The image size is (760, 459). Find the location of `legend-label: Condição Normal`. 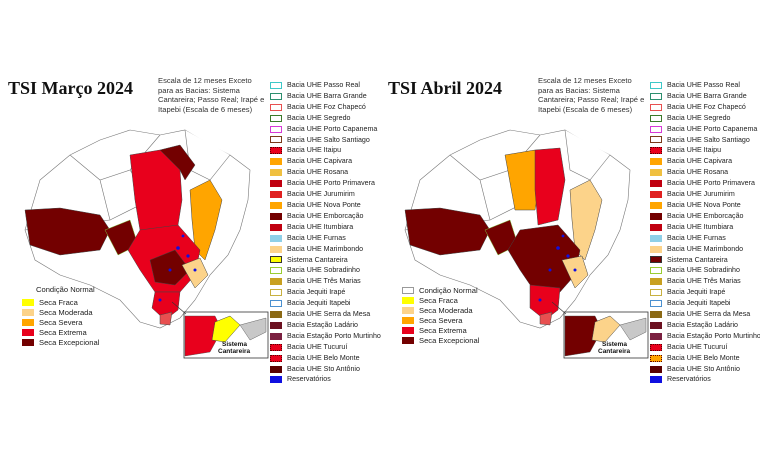

legend-label: Condição Normal is located at coordinates (448, 290).